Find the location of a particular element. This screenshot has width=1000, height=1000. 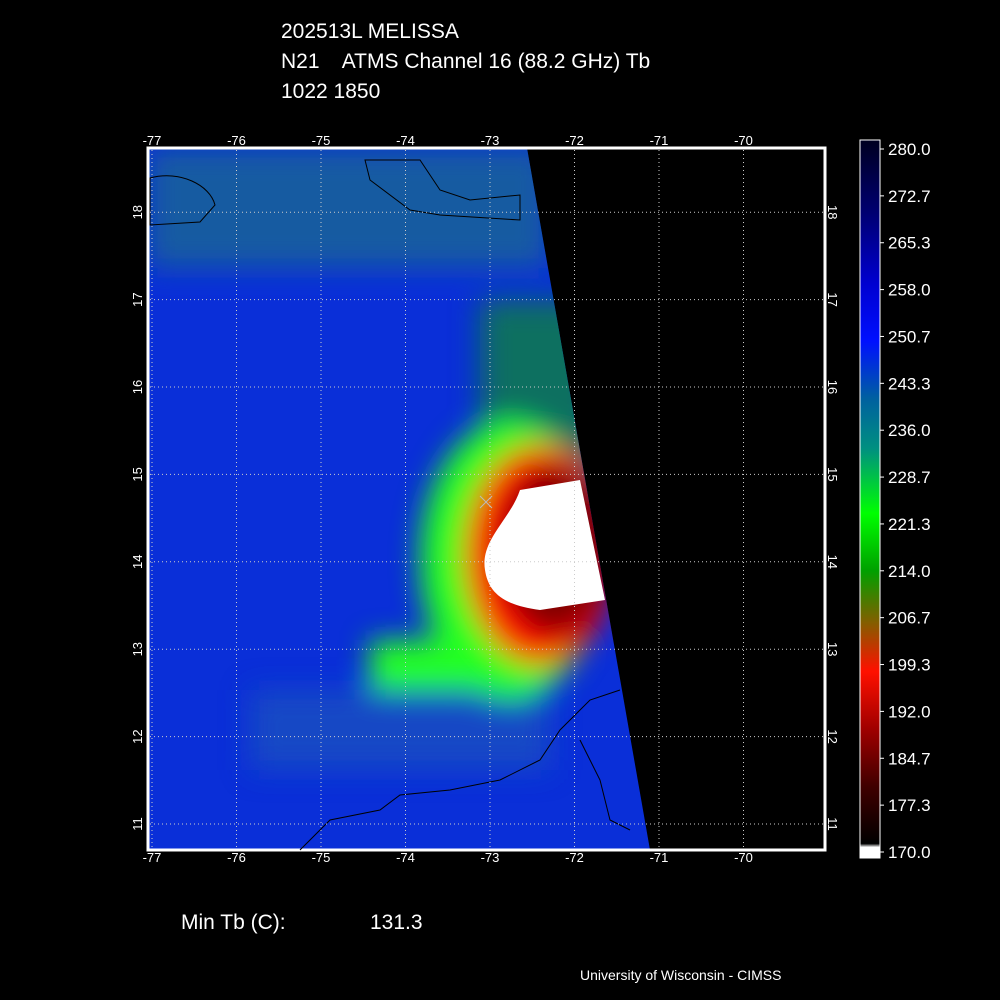

colorbar-label: 170.0 is located at coordinates (909, 852).